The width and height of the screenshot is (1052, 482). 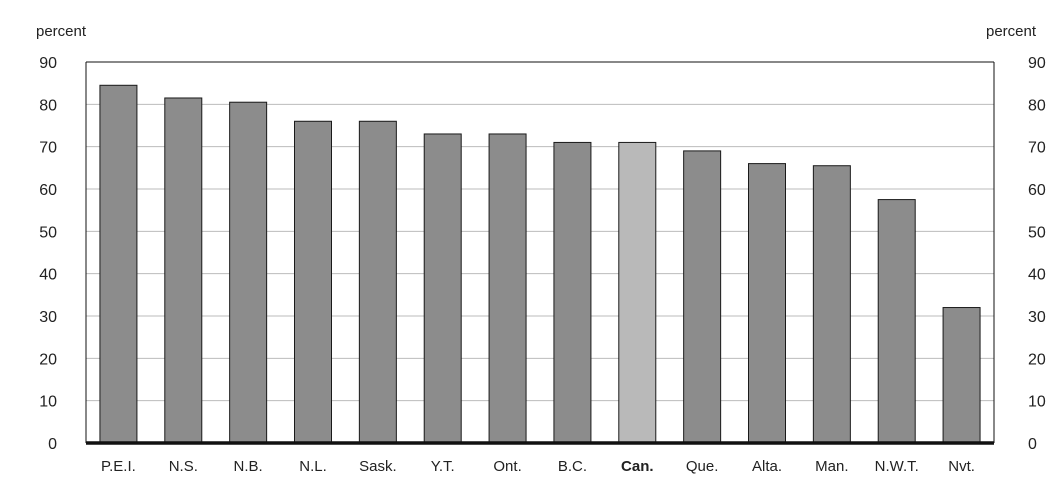 What do you see at coordinates (1037, 359) in the screenshot?
I see `y-tick-label-right: 20` at bounding box center [1037, 359].